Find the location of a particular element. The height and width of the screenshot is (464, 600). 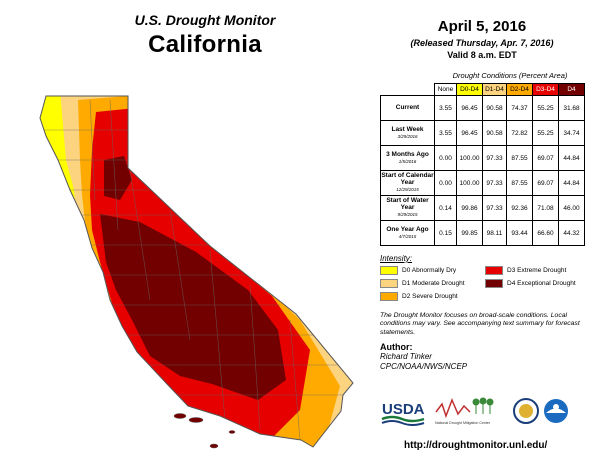

row-label-text: 3 Months Ago is located at coordinates (407, 154).